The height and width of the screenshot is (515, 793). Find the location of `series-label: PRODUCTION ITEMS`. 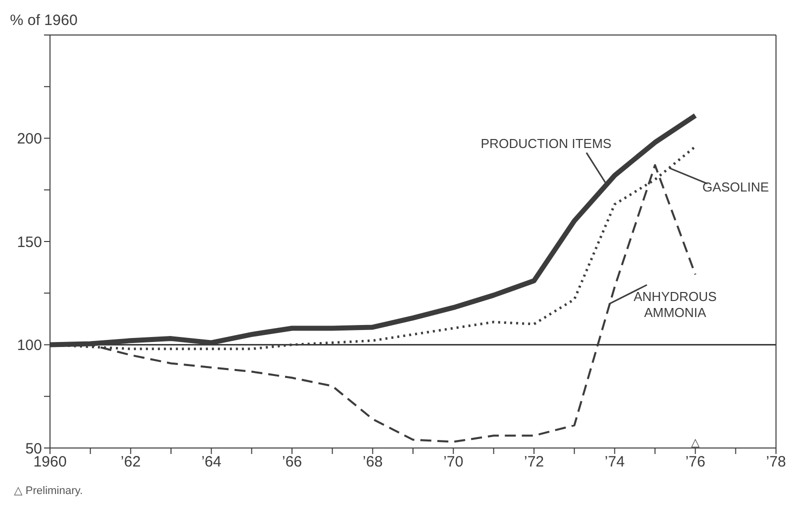

series-label: PRODUCTION ITEMS is located at coordinates (546, 144).